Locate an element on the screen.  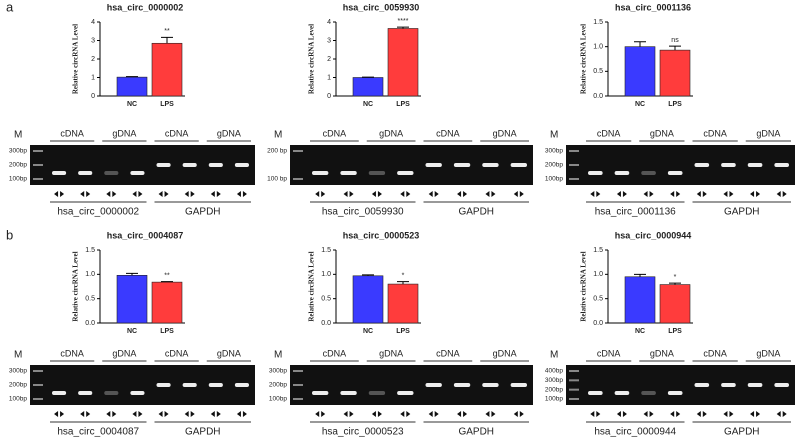
target-label: hsa_circ_0000002 is located at coordinates (98, 212).